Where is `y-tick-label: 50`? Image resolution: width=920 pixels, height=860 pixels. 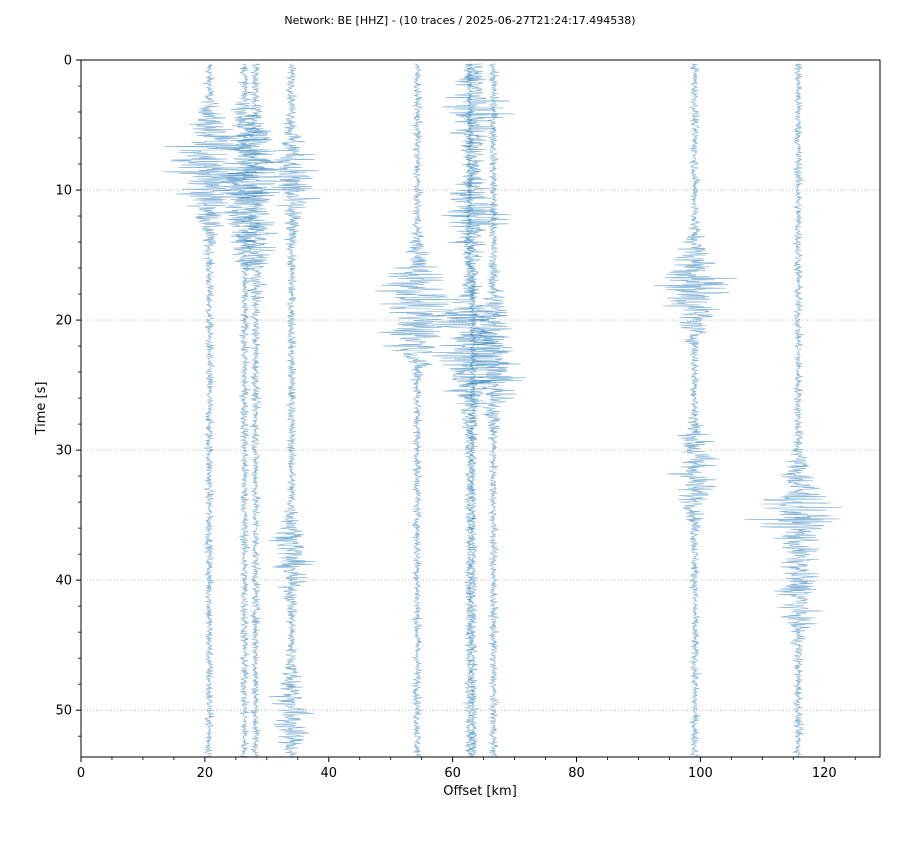
y-tick-label: 50 is located at coordinates (63, 711).